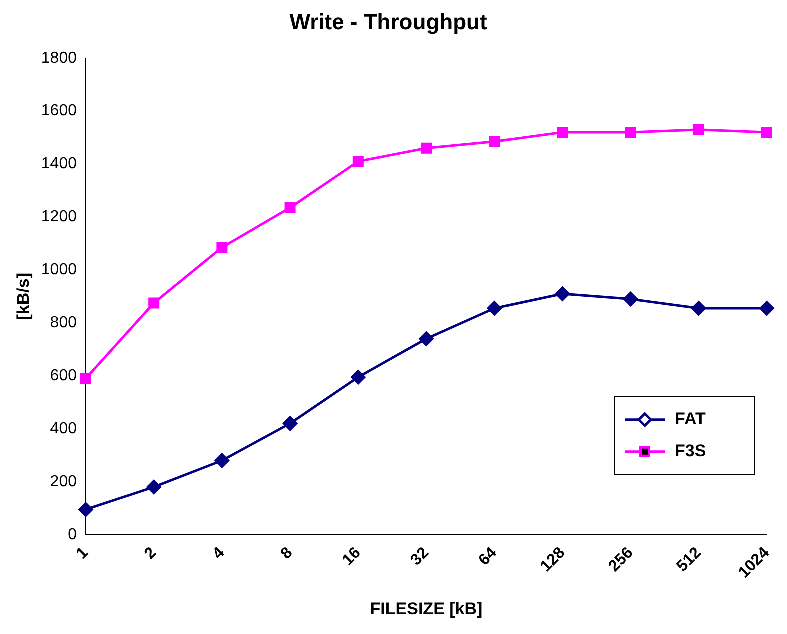 This screenshot has width=787, height=634. I want to click on y-tick-label: 200, so click(64, 481).